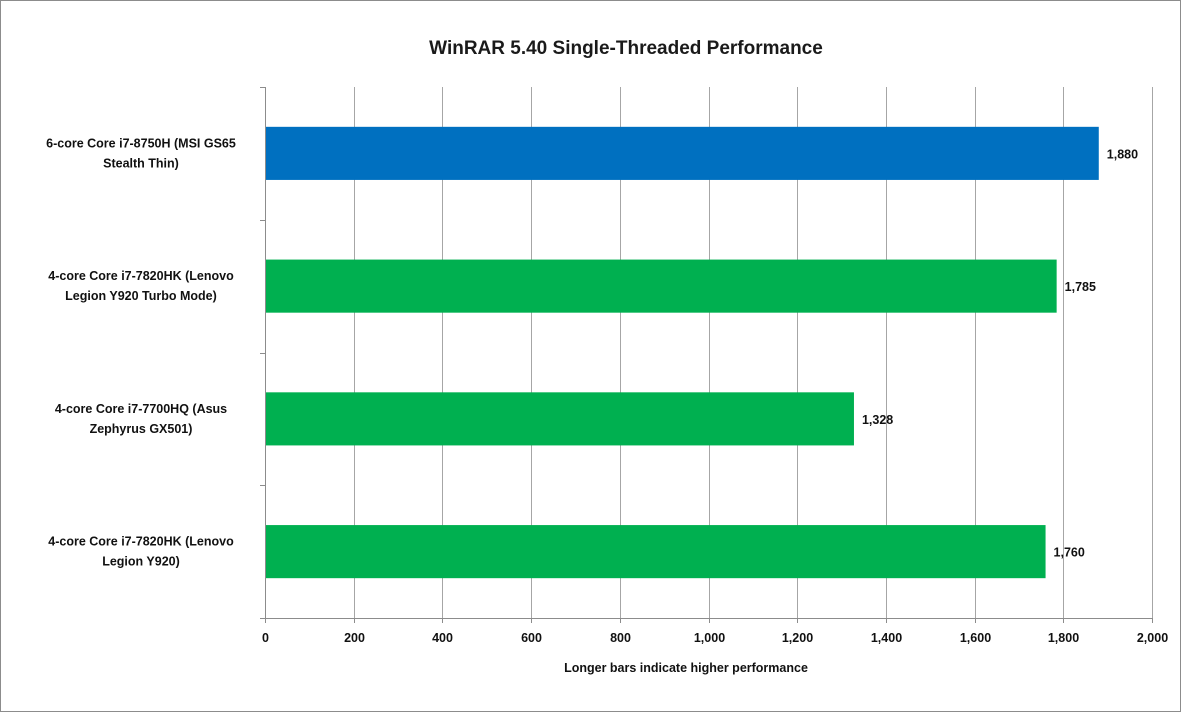 The width and height of the screenshot is (1181, 713). Describe the element at coordinates (1122, 154) in the screenshot. I see `data-label: 1,880` at that location.